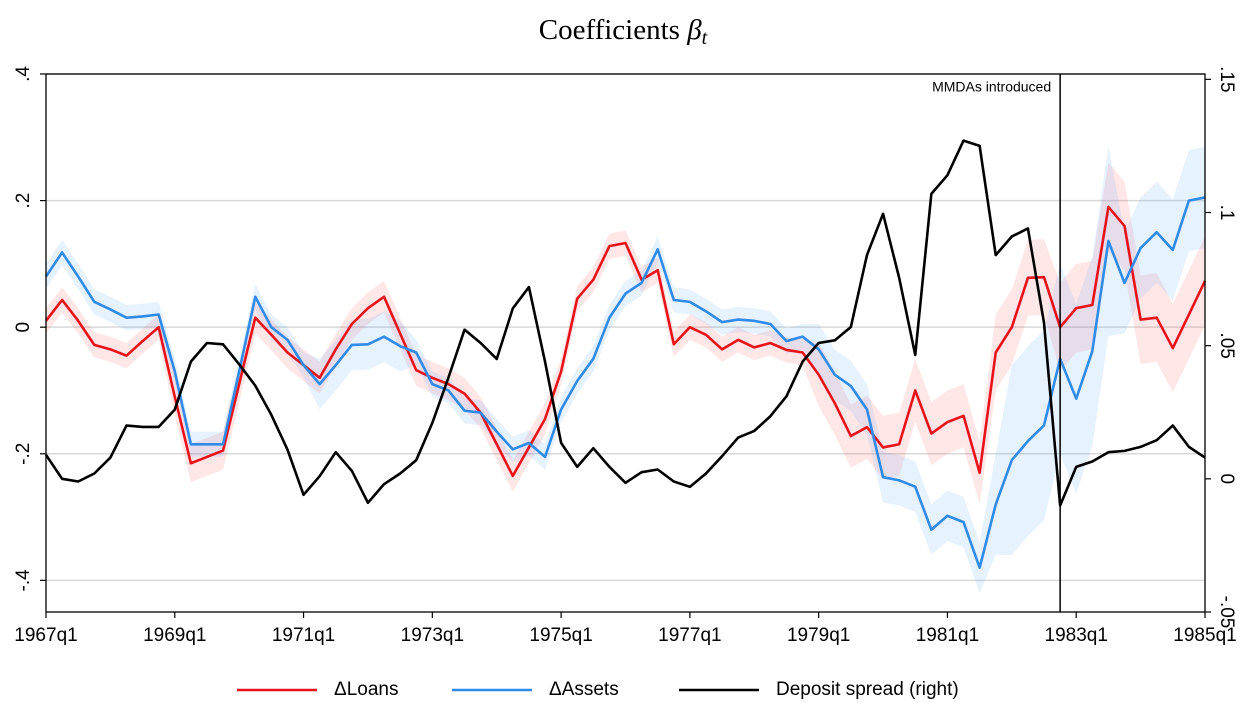  Describe the element at coordinates (694, 30) in the screenshot. I see `title-symbol: β` at that location.